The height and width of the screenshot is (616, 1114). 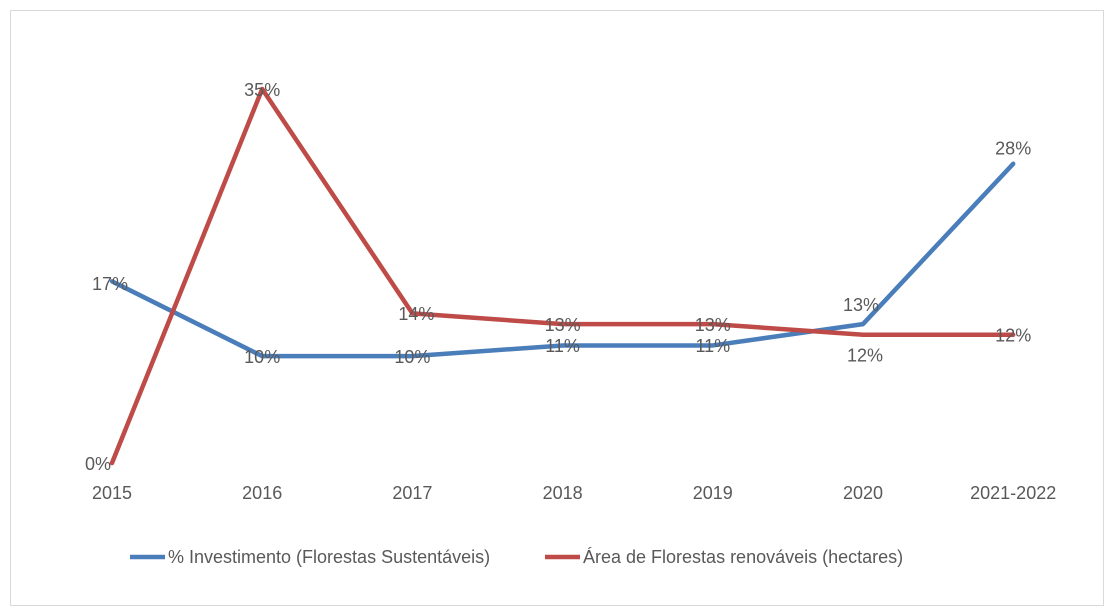 What do you see at coordinates (563, 493) in the screenshot?
I see `x-tick-label: 2018` at bounding box center [563, 493].